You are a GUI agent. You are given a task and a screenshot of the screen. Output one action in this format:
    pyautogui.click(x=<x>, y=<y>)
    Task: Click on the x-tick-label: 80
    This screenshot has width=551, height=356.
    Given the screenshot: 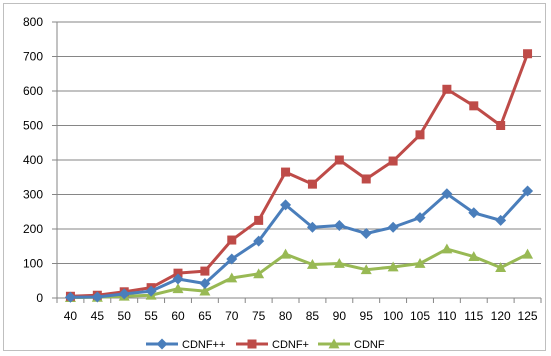 What is the action you would take?
    pyautogui.click(x=286, y=316)
    